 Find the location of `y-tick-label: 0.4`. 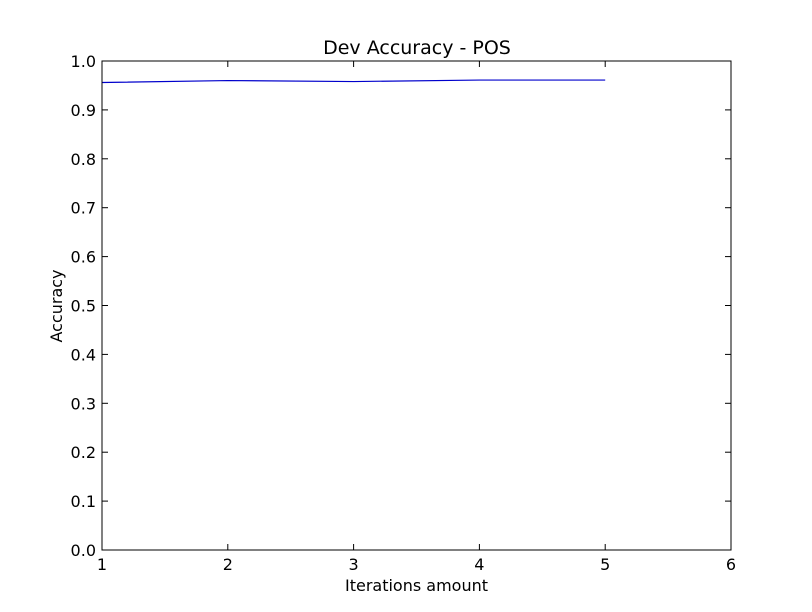

y-tick-label: 0.4 is located at coordinates (83, 354).